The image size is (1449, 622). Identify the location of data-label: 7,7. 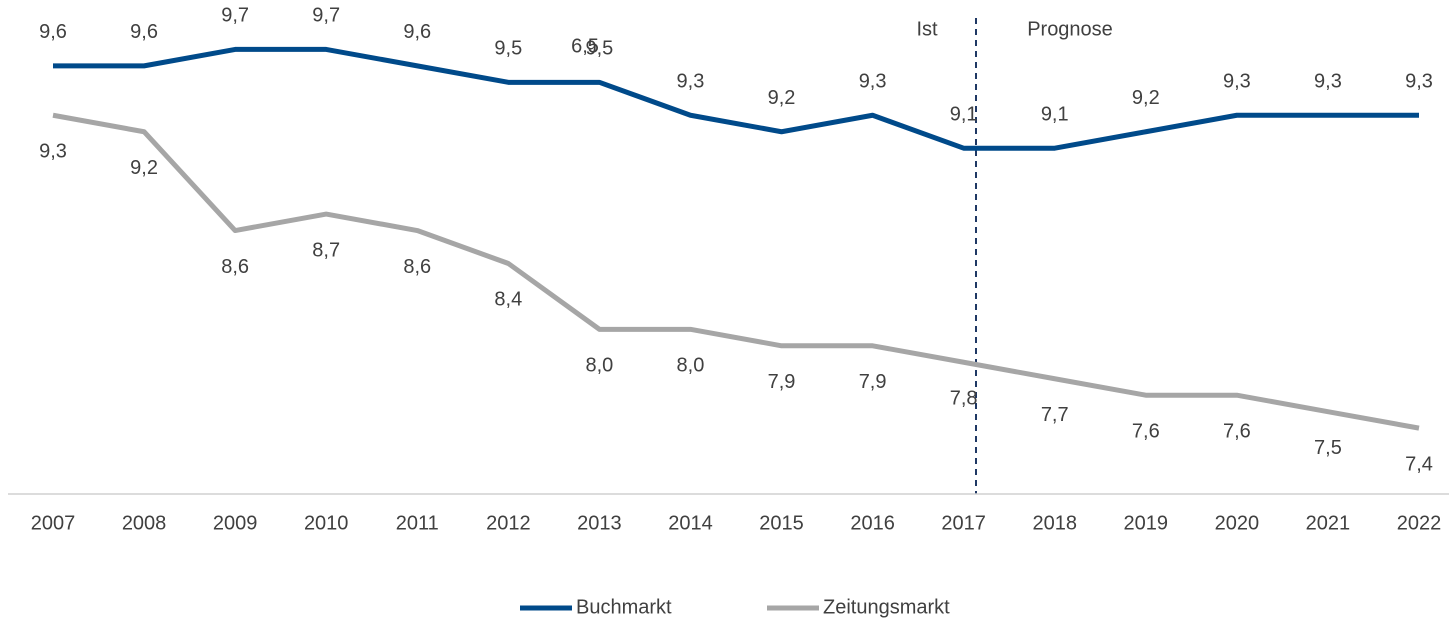
(1055, 415).